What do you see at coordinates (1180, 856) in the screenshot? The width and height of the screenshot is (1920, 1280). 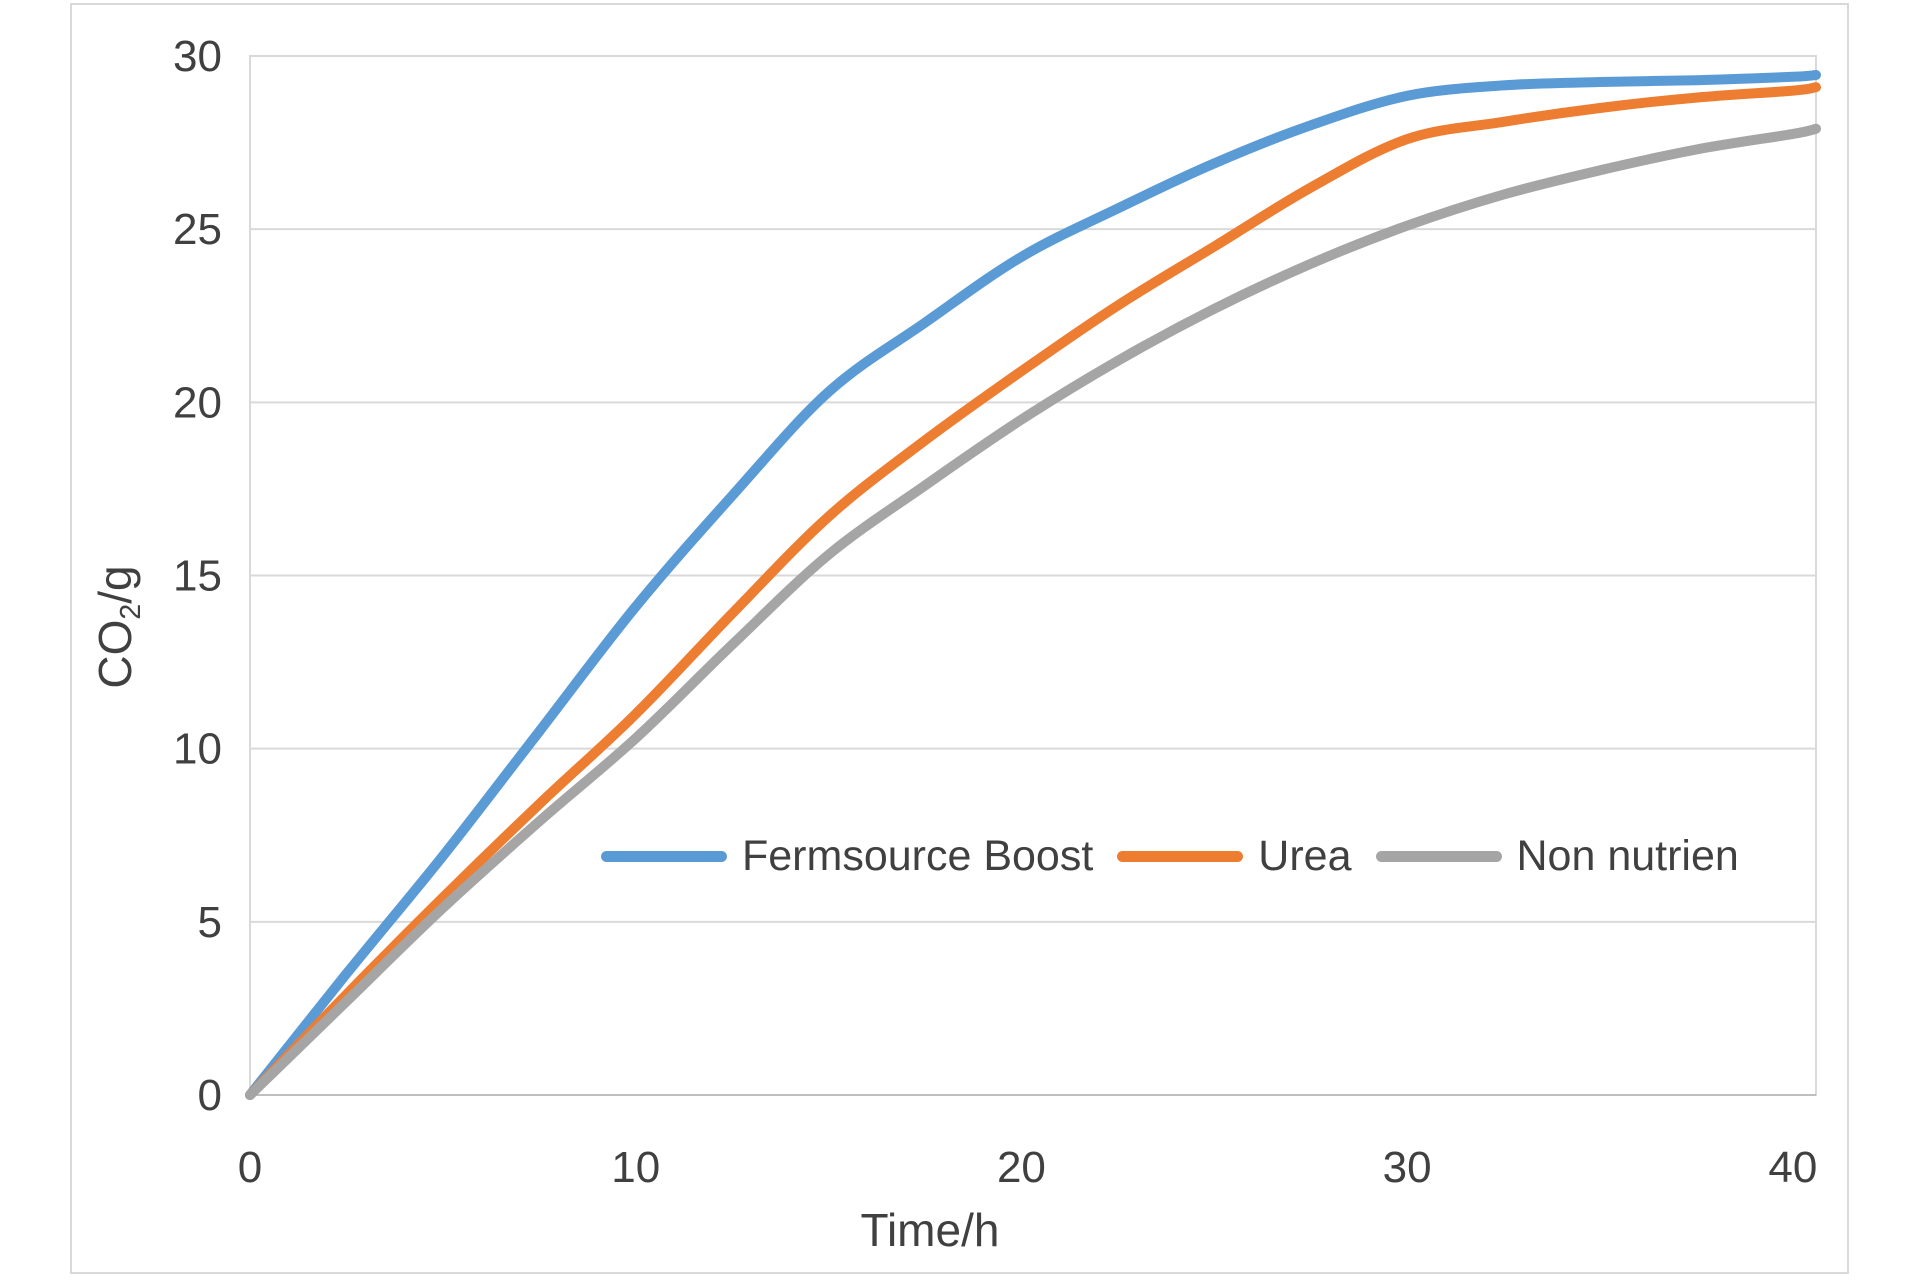 I see `legend-marker-urea` at bounding box center [1180, 856].